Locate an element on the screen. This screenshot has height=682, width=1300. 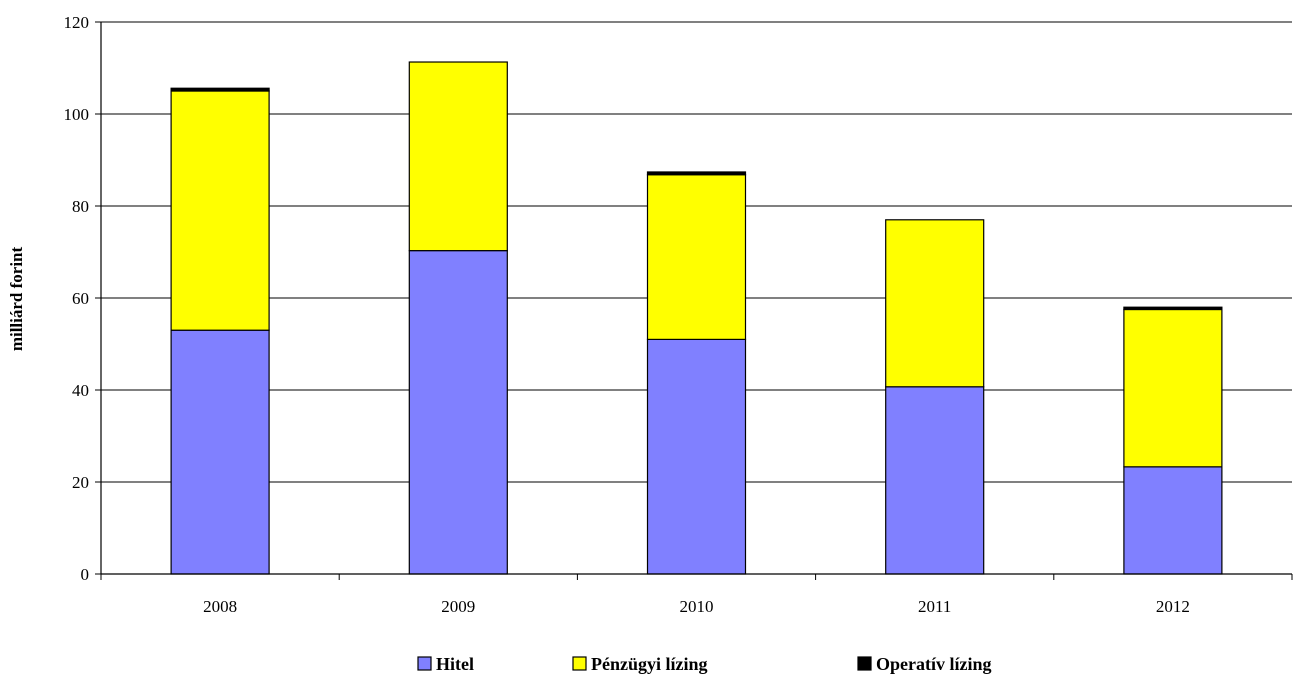
legend-label: Hitel is located at coordinates (455, 664).